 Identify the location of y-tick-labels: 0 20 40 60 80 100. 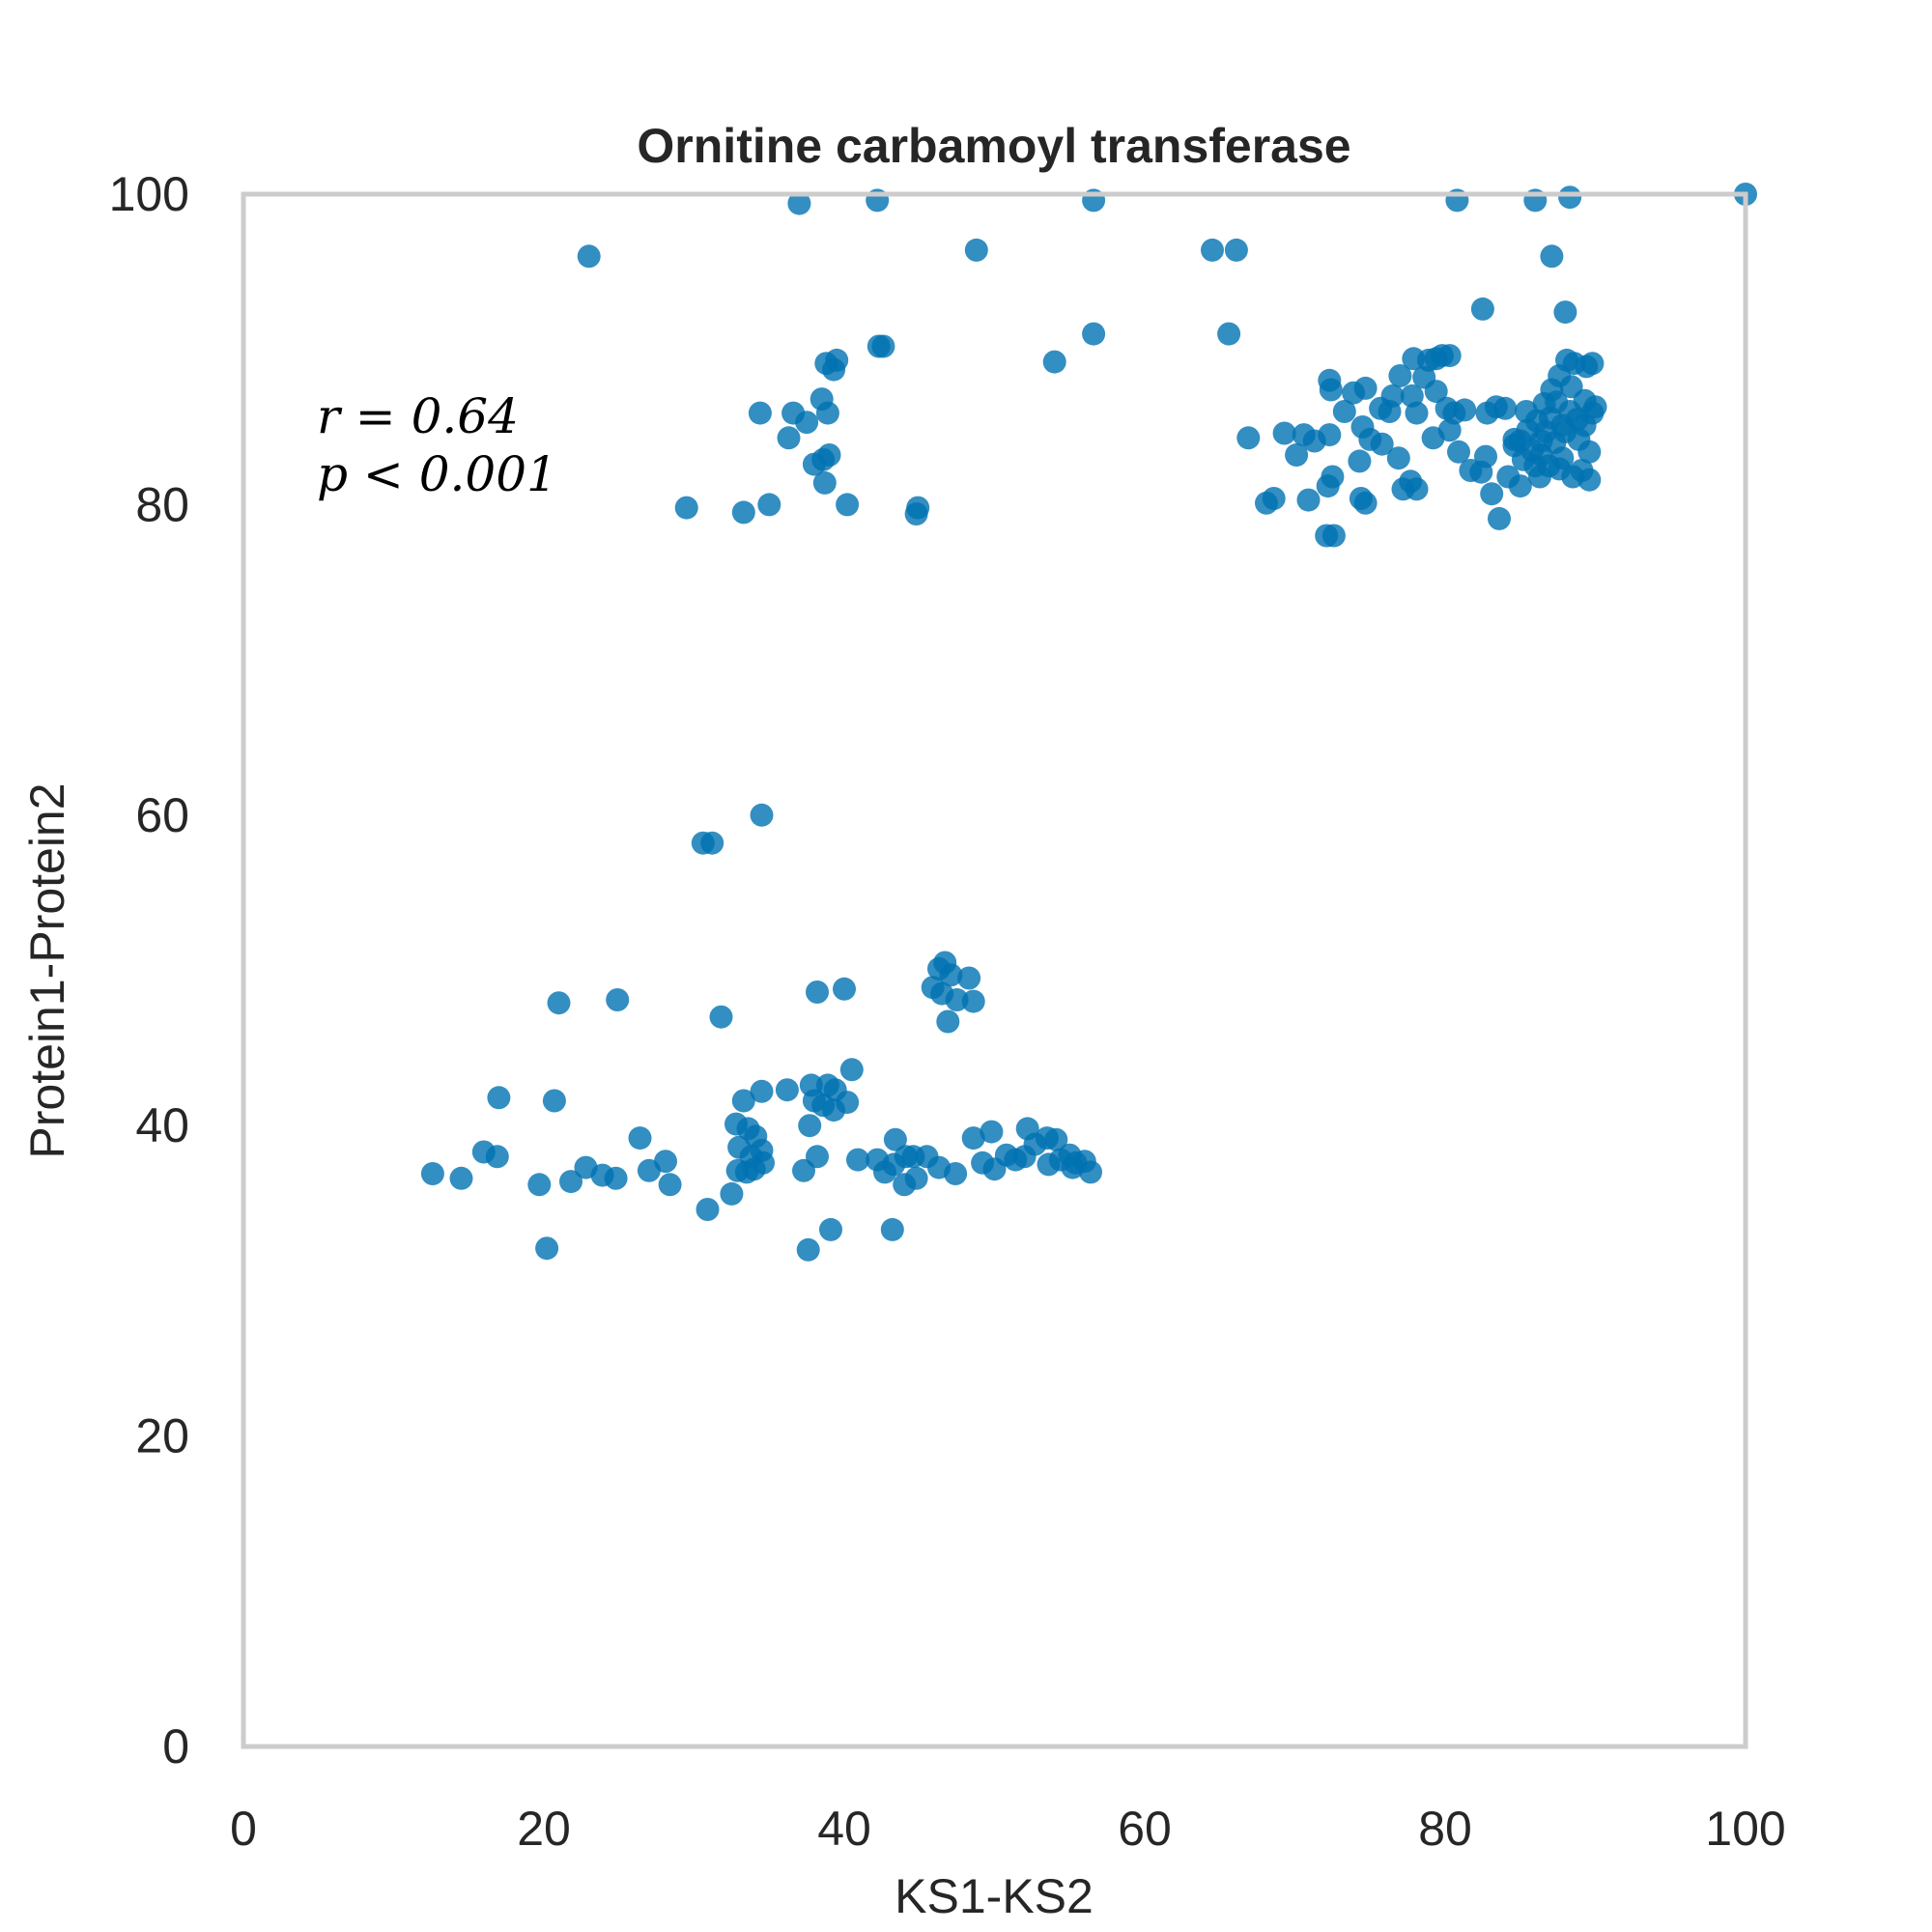
(149, 970).